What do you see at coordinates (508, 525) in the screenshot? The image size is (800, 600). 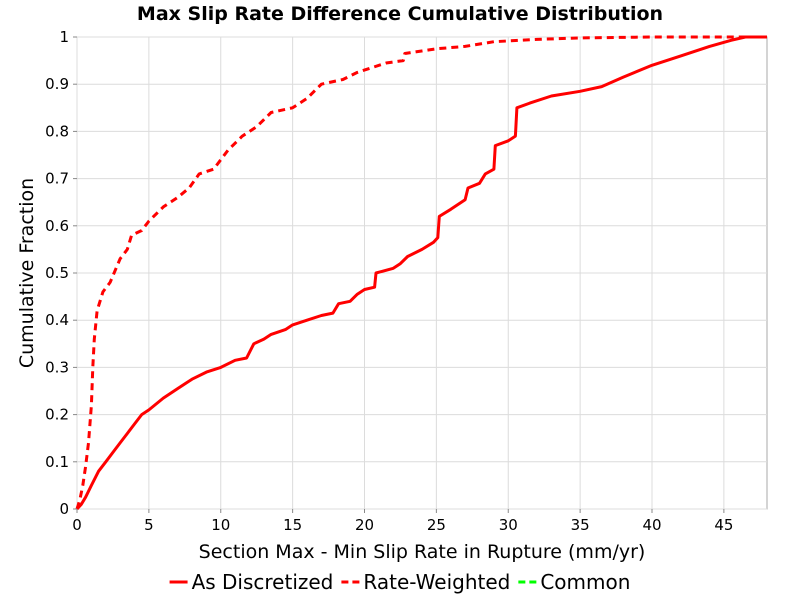 I see `x-tick-label: 30` at bounding box center [508, 525].